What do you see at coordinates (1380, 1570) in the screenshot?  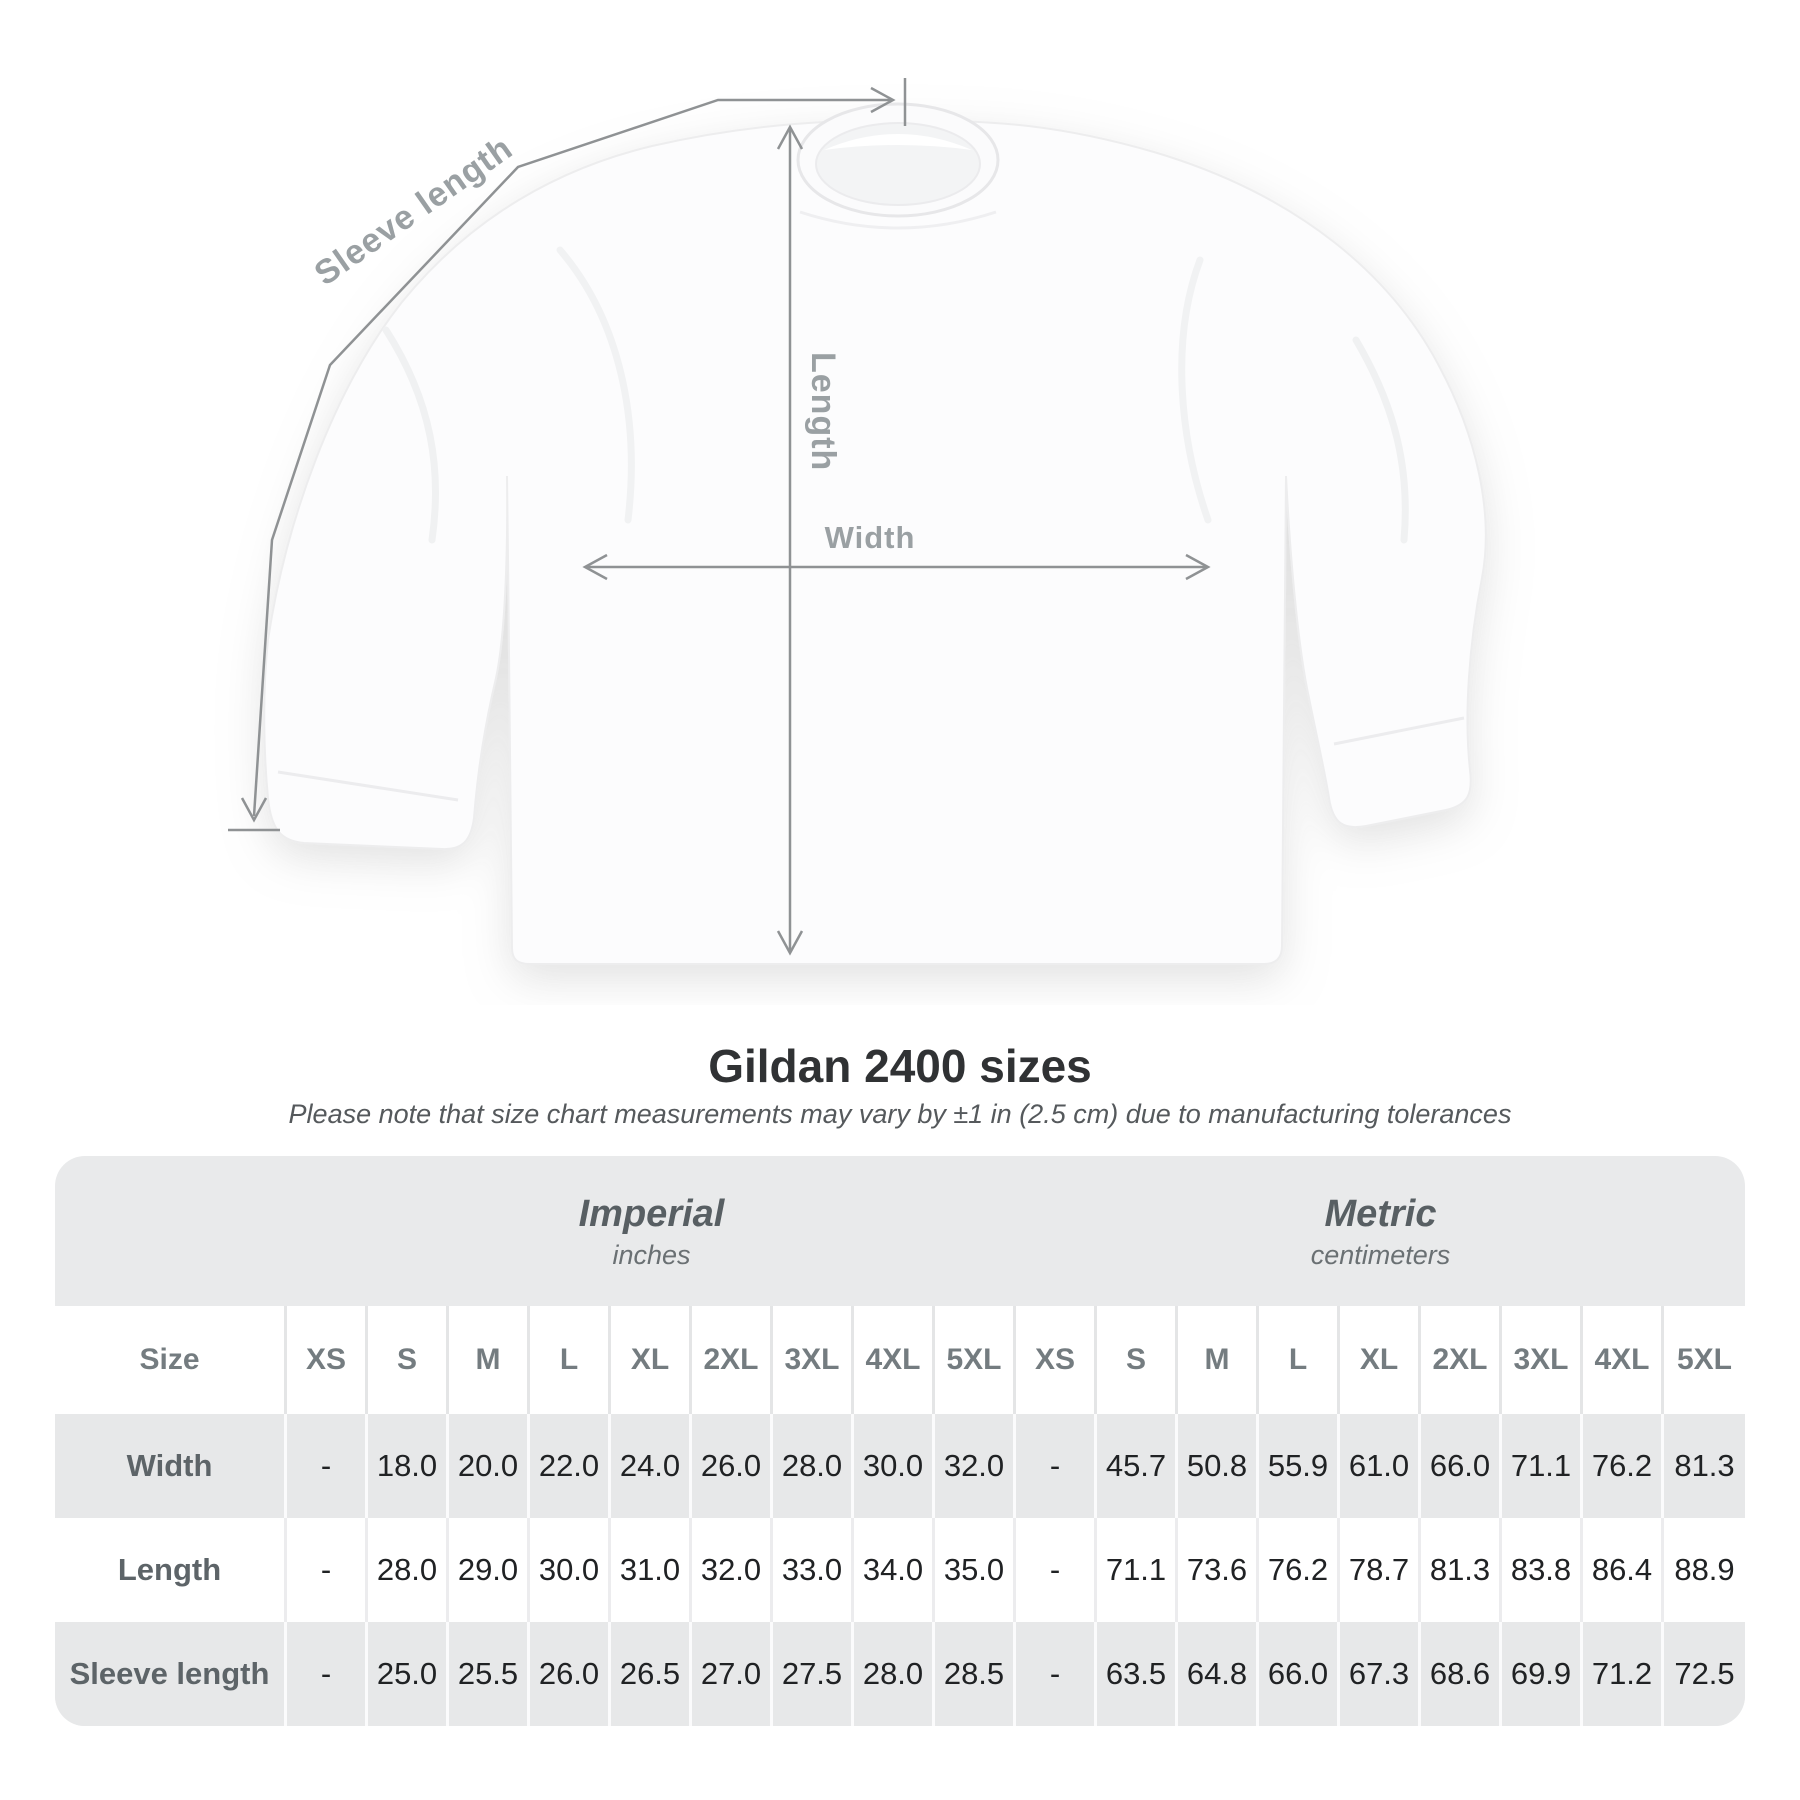 I see `value-cell: 78.7` at bounding box center [1380, 1570].